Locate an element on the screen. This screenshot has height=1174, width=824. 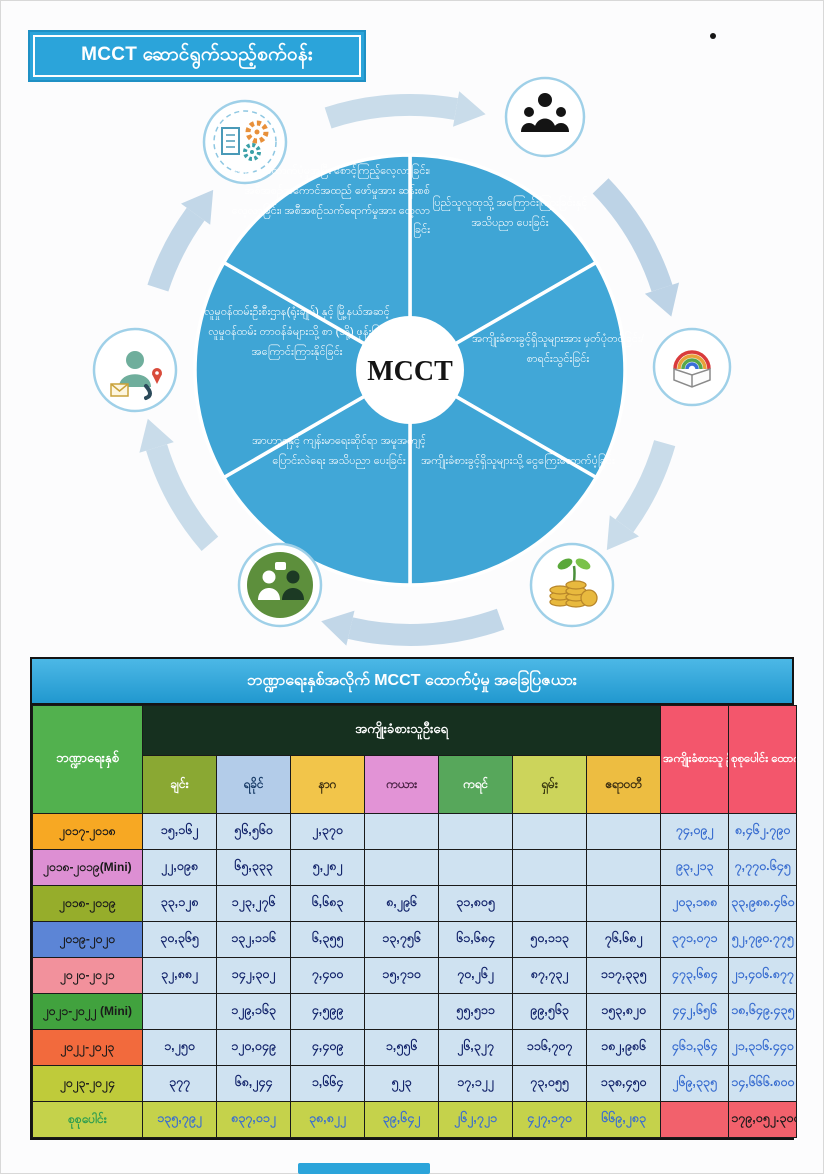
header-state-rakhine: ရခိုင် is located at coordinates (253, 784).